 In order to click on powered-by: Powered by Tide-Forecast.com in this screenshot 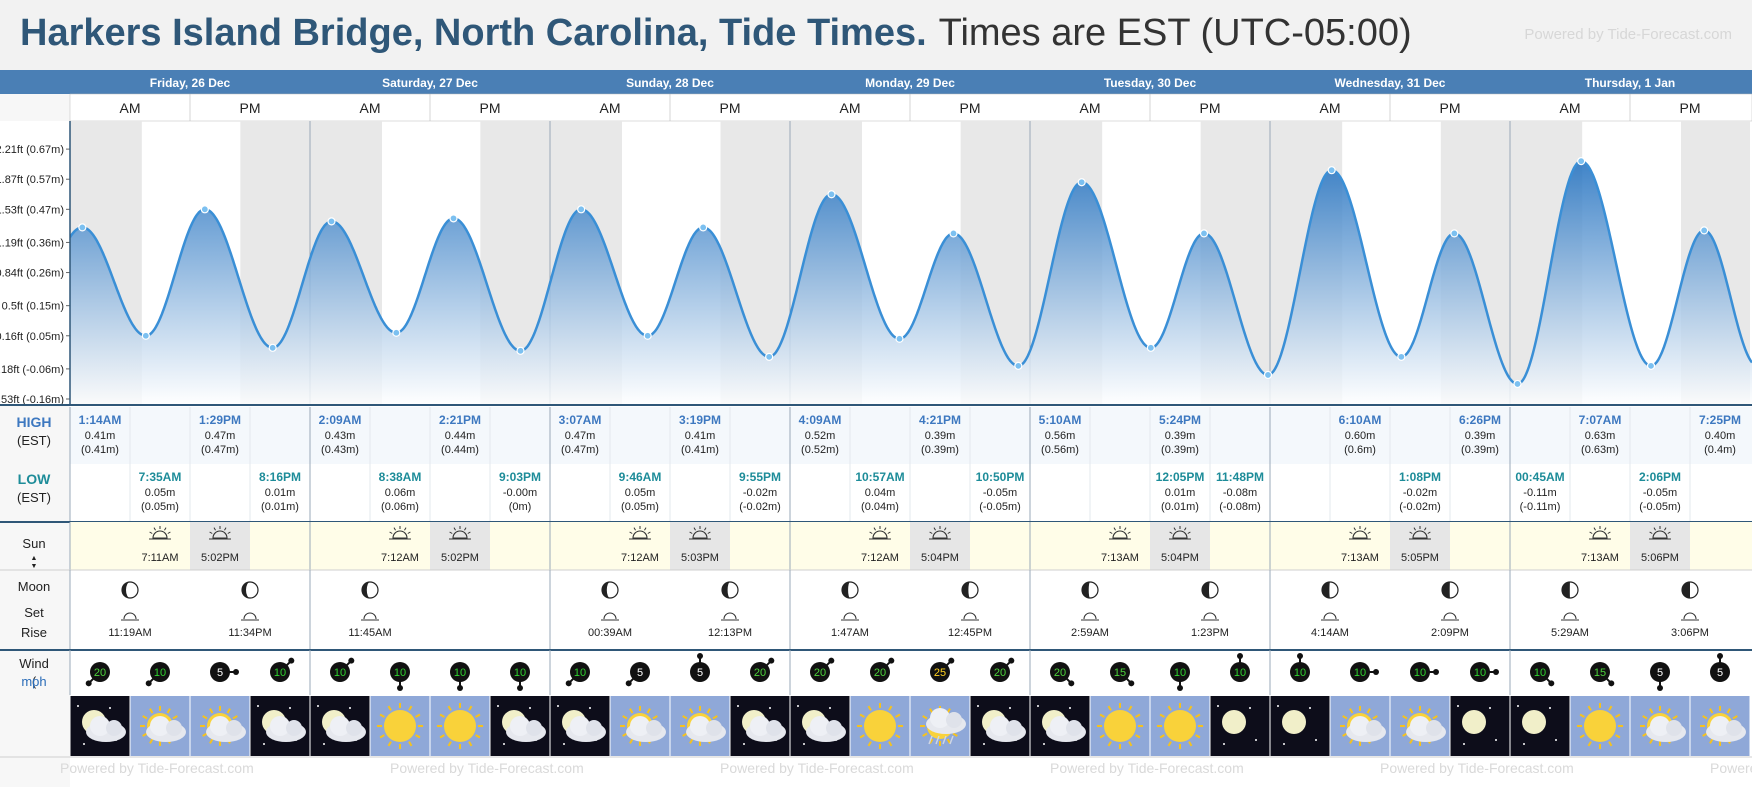, I will do `click(1628, 34)`.